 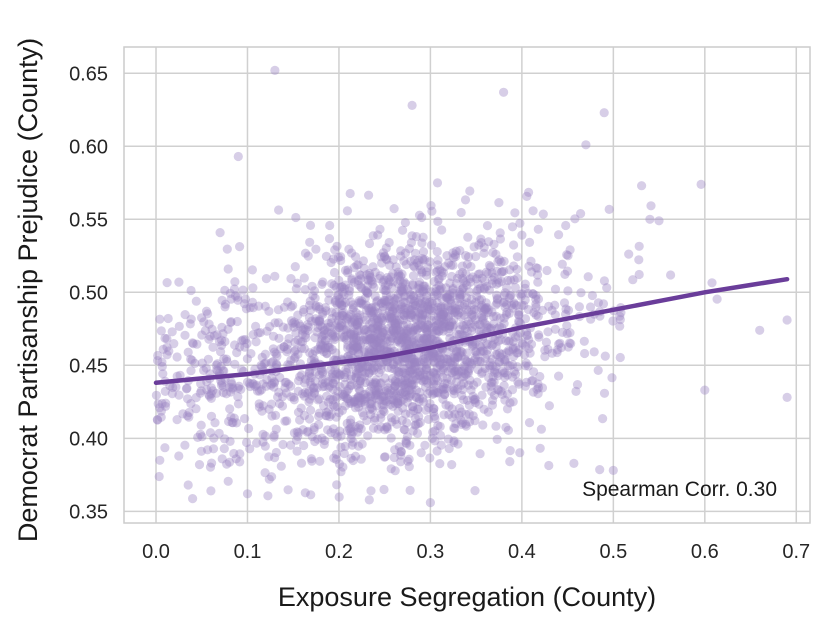 I want to click on x-tick-labels: 0.0 0.1 0.2 0.3 0.4 0.5 0.6 0.7, so click(x=476, y=552).